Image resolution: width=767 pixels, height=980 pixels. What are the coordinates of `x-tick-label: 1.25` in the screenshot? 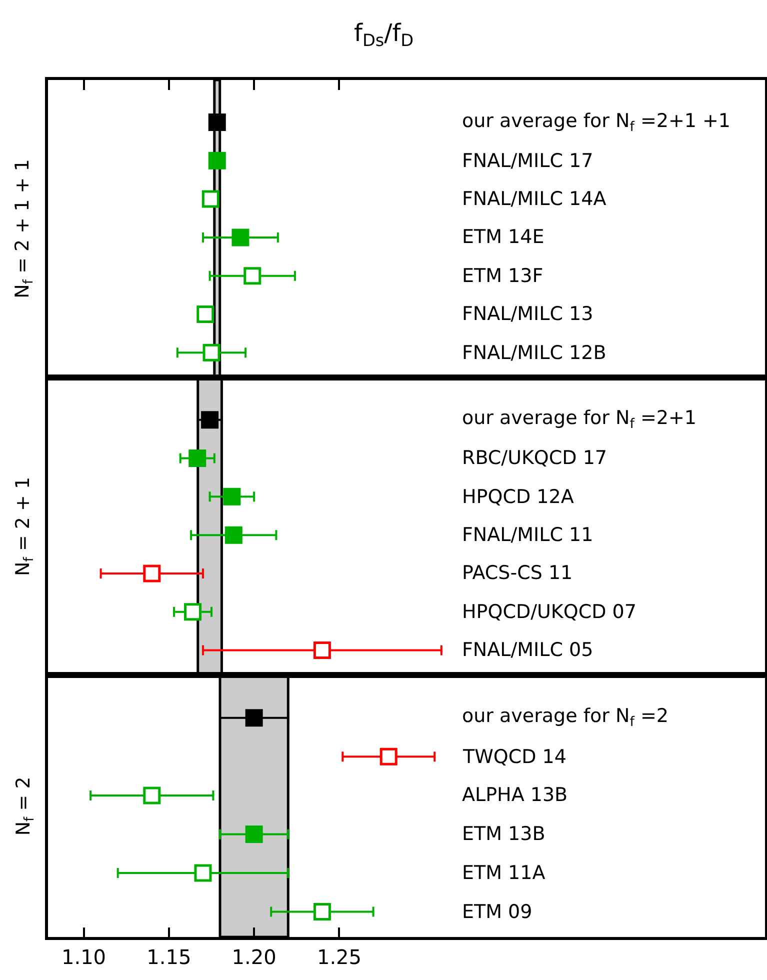 It's located at (339, 956).